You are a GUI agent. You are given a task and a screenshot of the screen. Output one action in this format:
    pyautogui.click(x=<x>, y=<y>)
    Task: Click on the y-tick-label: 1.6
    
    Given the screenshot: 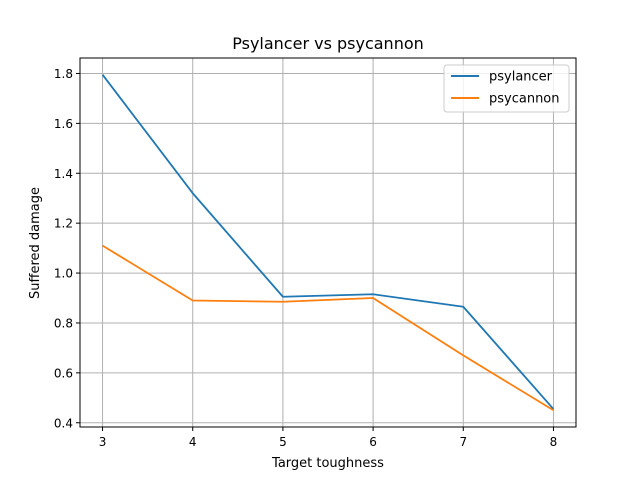 What is the action you would take?
    pyautogui.click(x=63, y=124)
    